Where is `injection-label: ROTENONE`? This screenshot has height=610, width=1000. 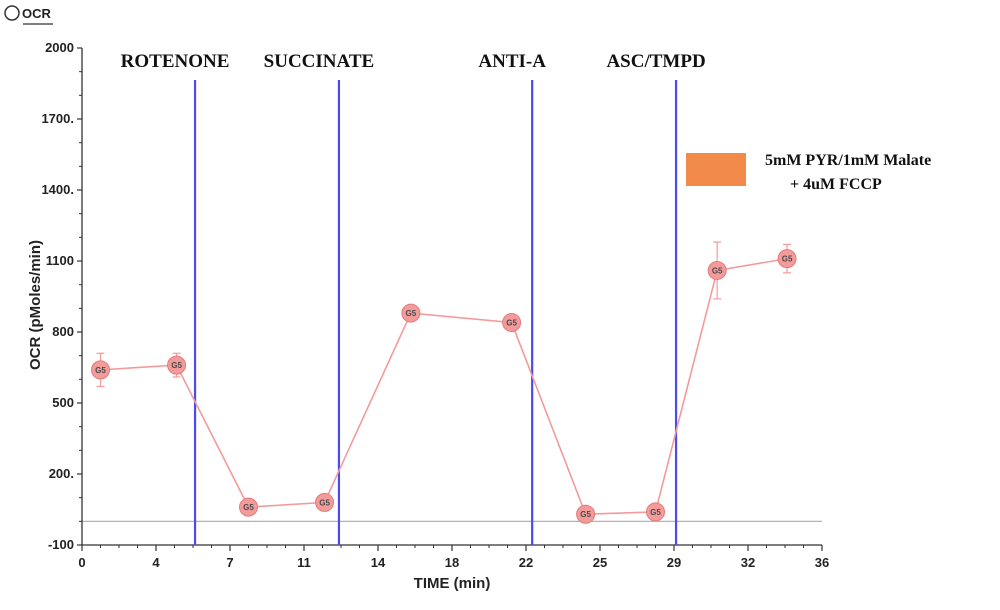
injection-label: ROTENONE is located at coordinates (175, 61).